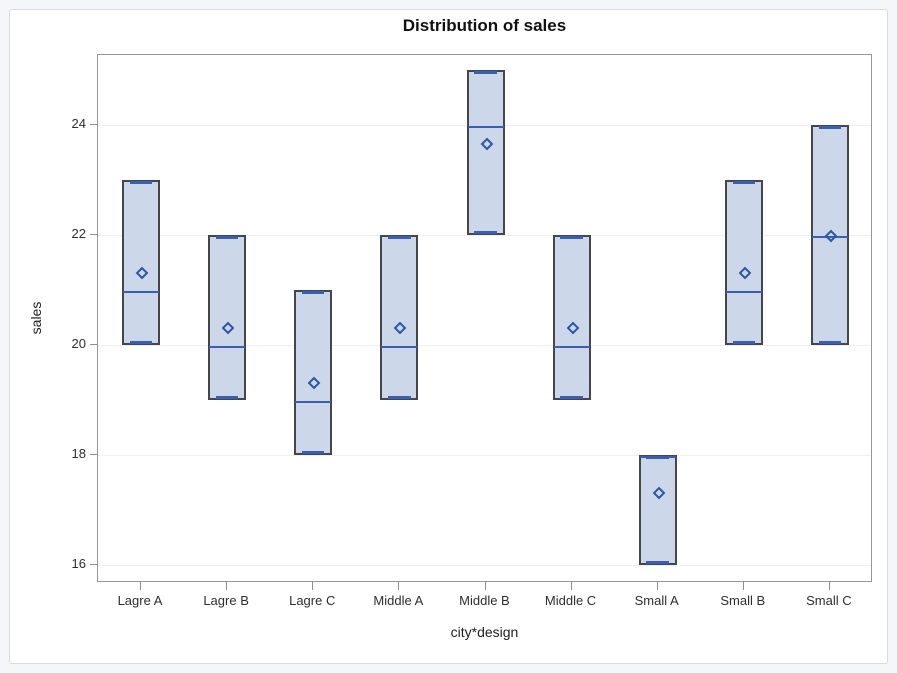  What do you see at coordinates (78, 233) in the screenshot?
I see `y-tick-label: 22` at bounding box center [78, 233].